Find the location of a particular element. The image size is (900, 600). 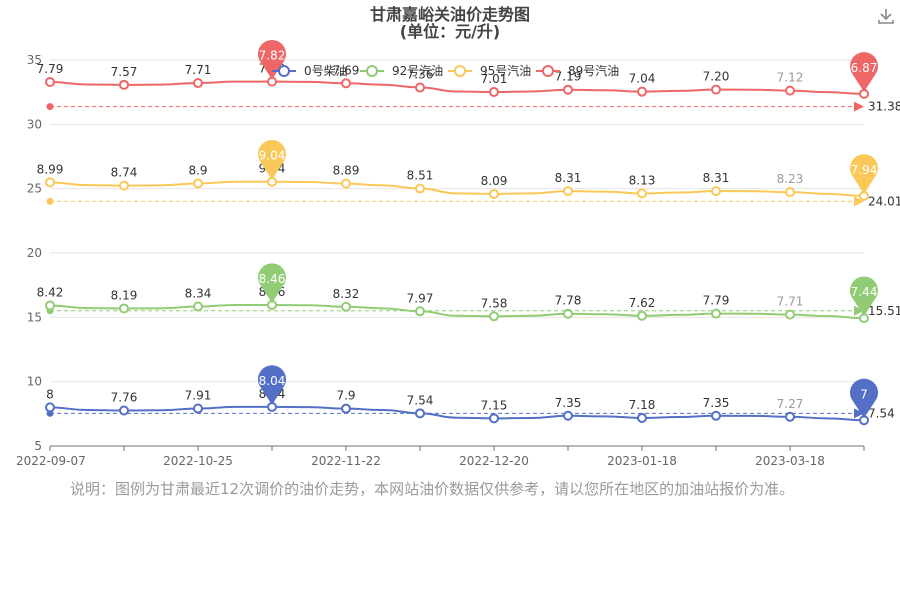

y-tick-label: 25 is located at coordinates (34, 189).